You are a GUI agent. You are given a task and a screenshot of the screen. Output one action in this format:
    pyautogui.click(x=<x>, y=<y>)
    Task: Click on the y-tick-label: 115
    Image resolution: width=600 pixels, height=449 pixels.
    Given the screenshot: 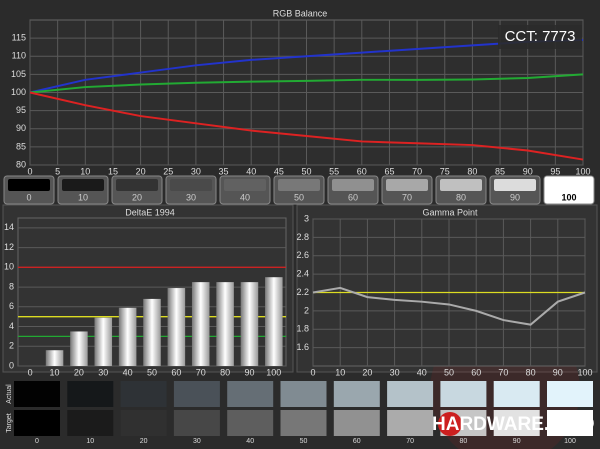 What is the action you would take?
    pyautogui.click(x=19, y=38)
    